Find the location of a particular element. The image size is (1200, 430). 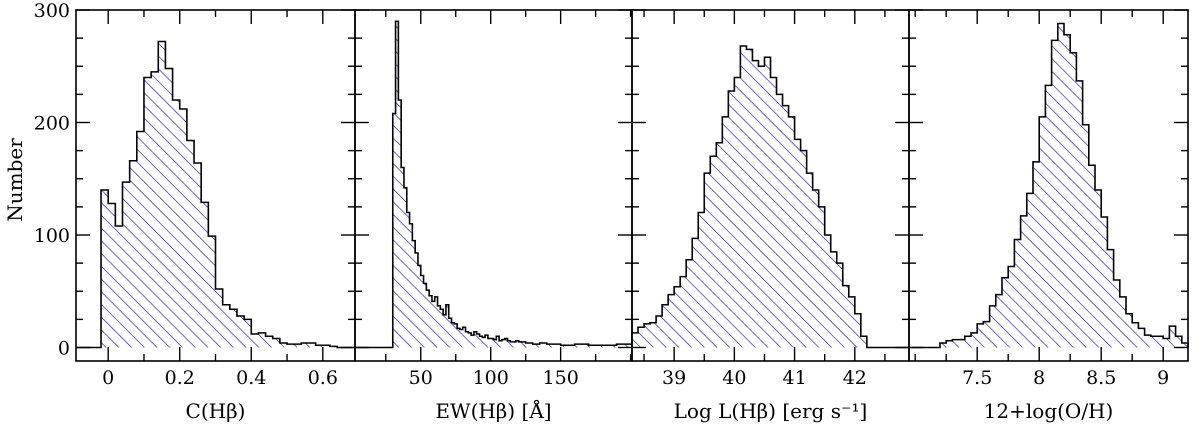

x-tick-label-log-l-hbeta: 40 is located at coordinates (734, 378).